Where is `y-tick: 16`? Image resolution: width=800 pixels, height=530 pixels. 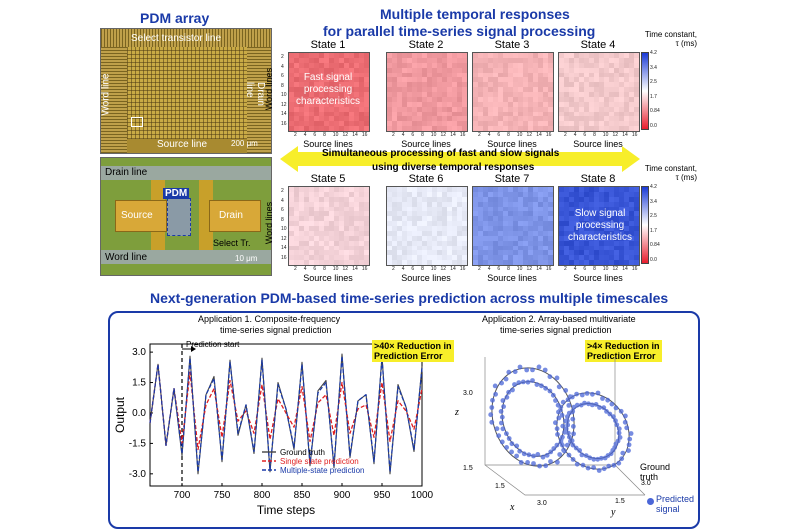 y-tick: 16 is located at coordinates (284, 257).